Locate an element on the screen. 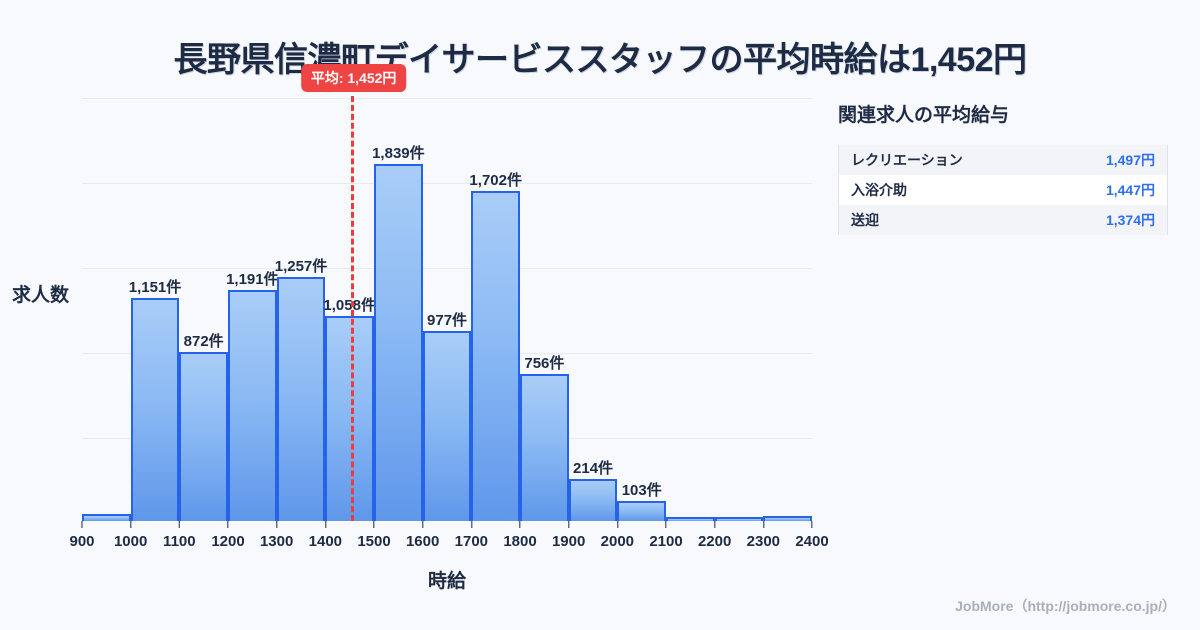  histogram-bar: 1,702件 is located at coordinates (495, 346).